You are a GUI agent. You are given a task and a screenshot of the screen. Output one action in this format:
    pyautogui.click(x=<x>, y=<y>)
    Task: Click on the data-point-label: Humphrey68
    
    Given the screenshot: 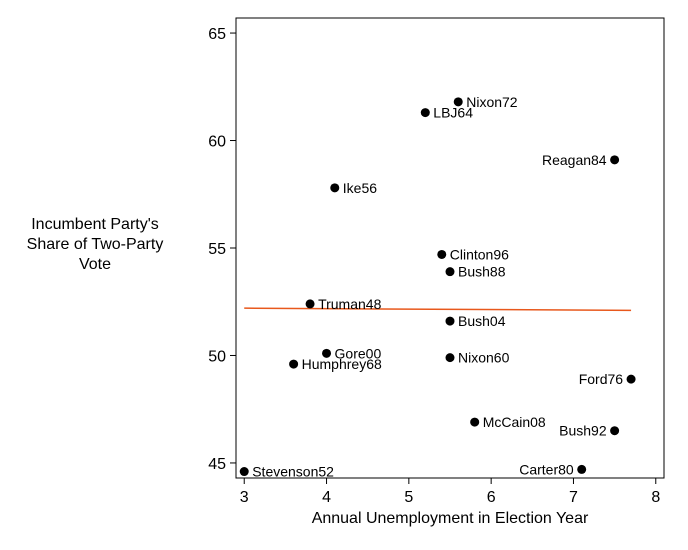 What is the action you would take?
    pyautogui.click(x=342, y=364)
    